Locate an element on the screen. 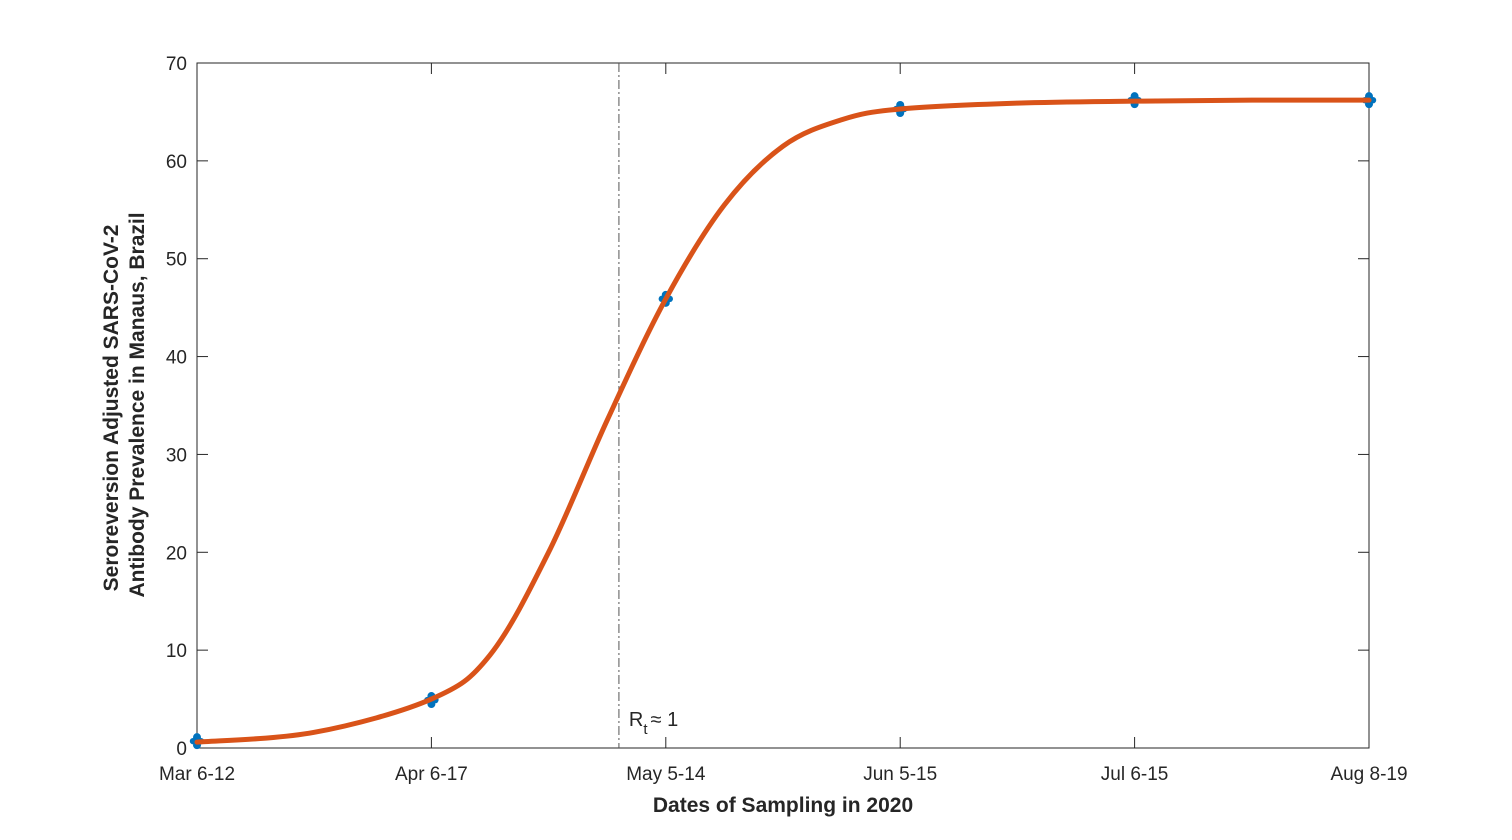  x-tick-label: May 5-14 is located at coordinates (666, 774).